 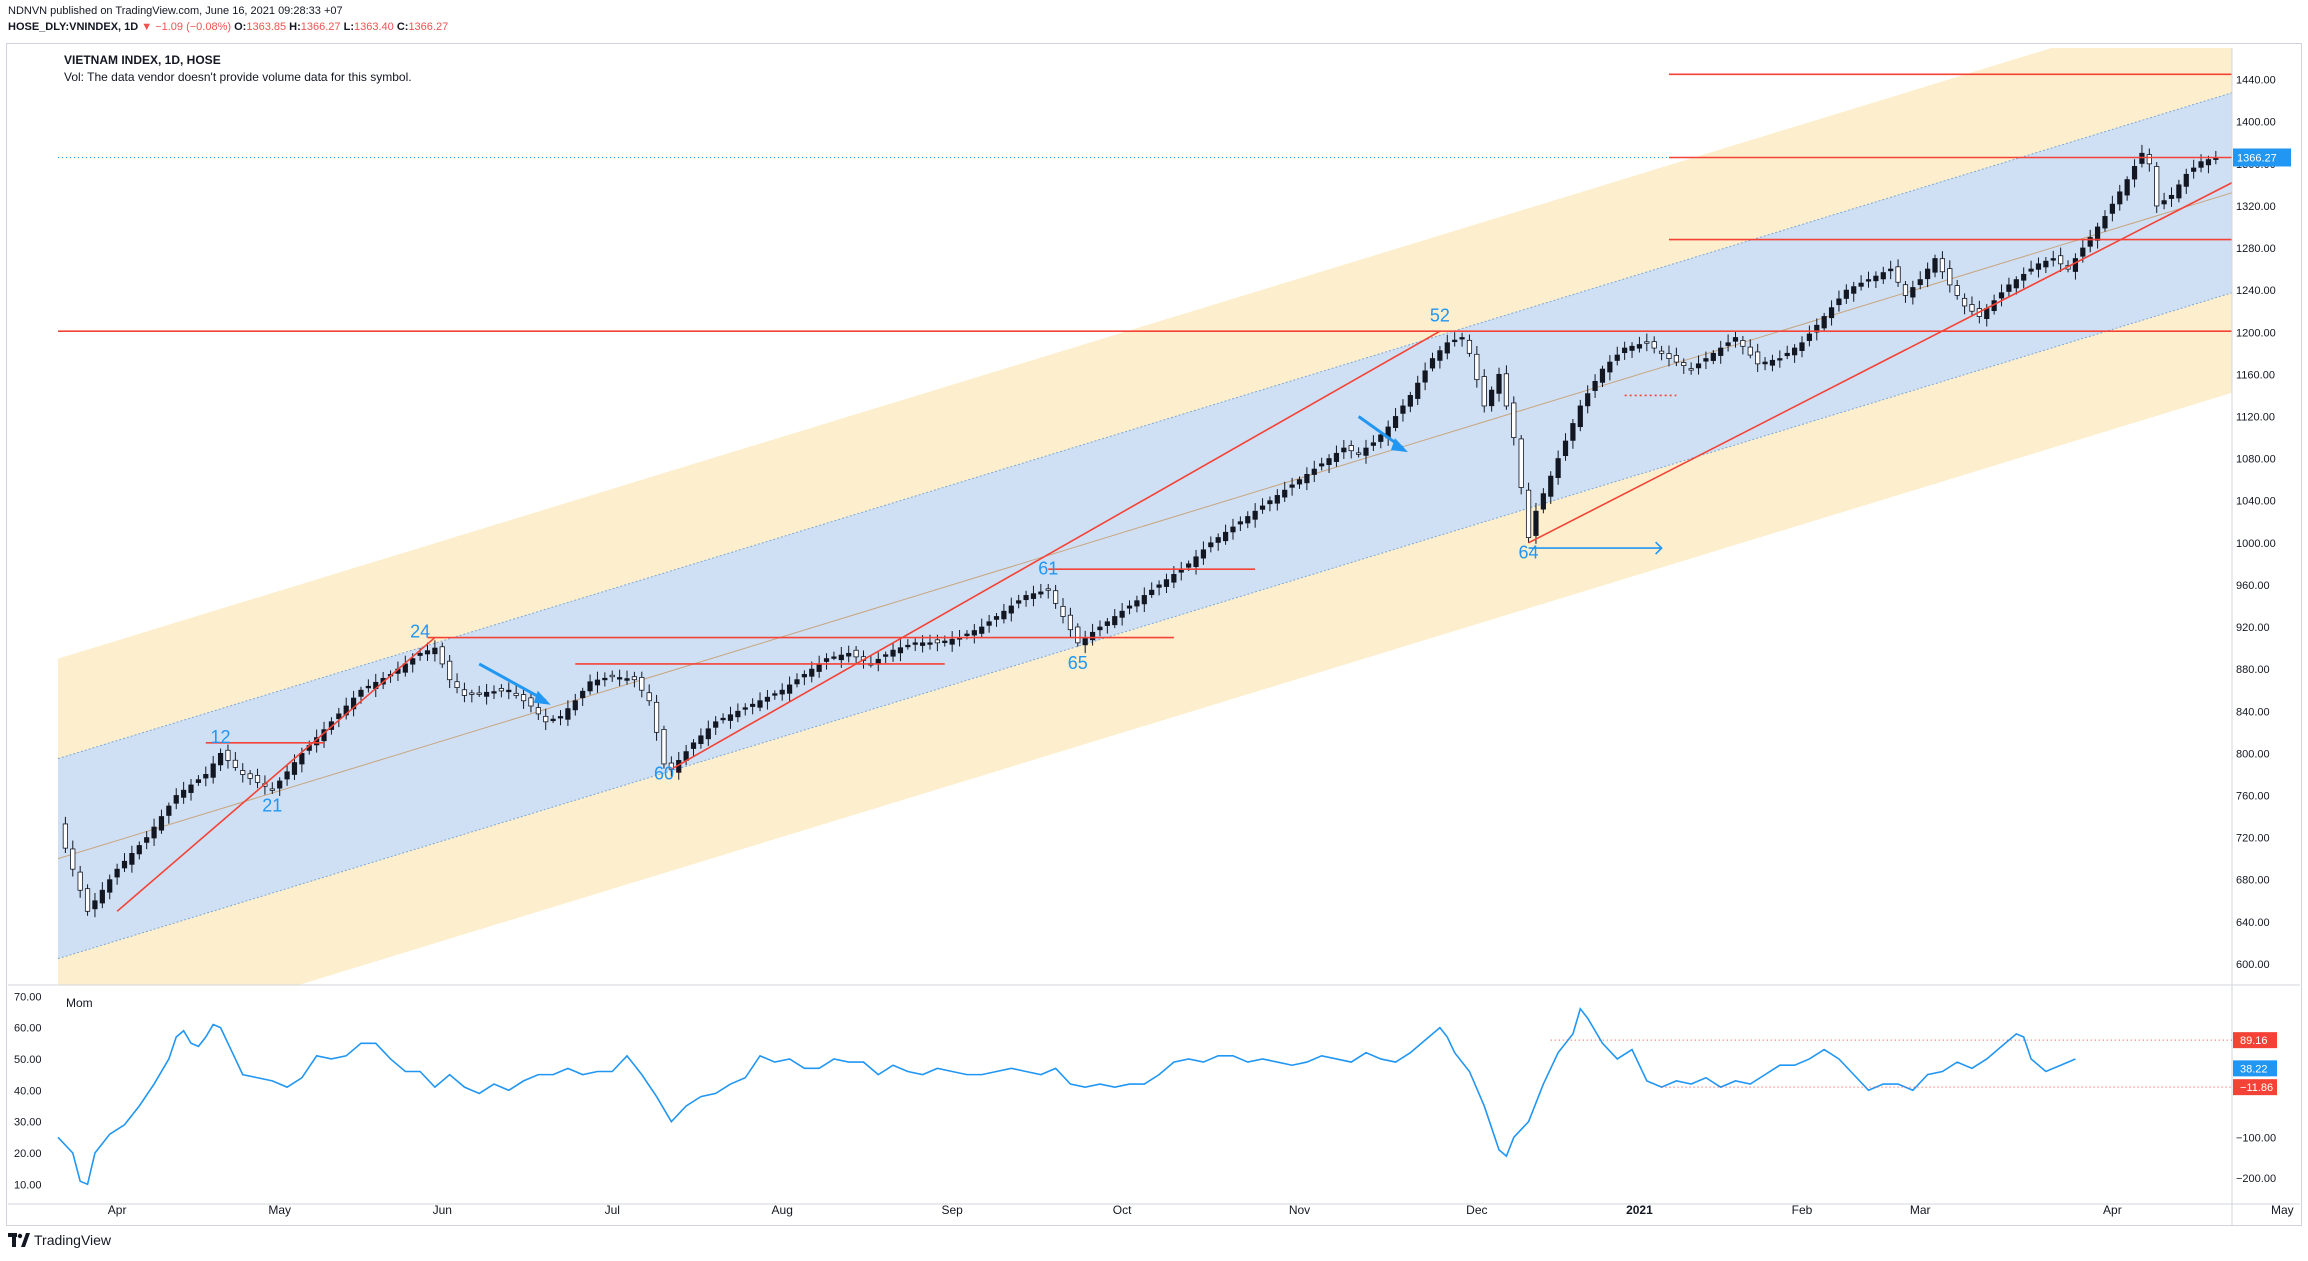 What do you see at coordinates (1659, 548) in the screenshot?
I see `projection-arrow-head` at bounding box center [1659, 548].